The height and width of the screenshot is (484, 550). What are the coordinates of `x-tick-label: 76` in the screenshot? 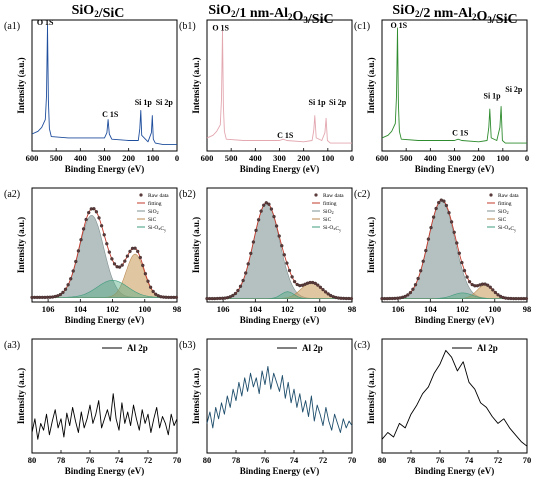 It's located at (440, 460).